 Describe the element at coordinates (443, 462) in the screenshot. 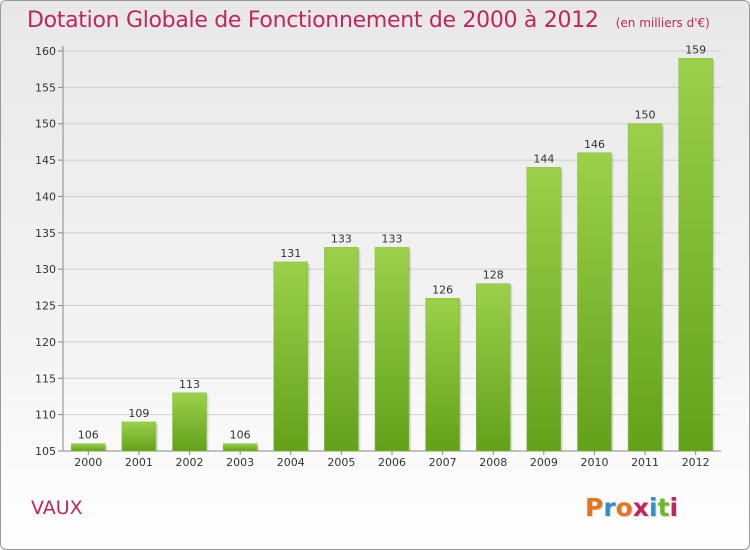

I see `x-tick-label: 2007` at that location.